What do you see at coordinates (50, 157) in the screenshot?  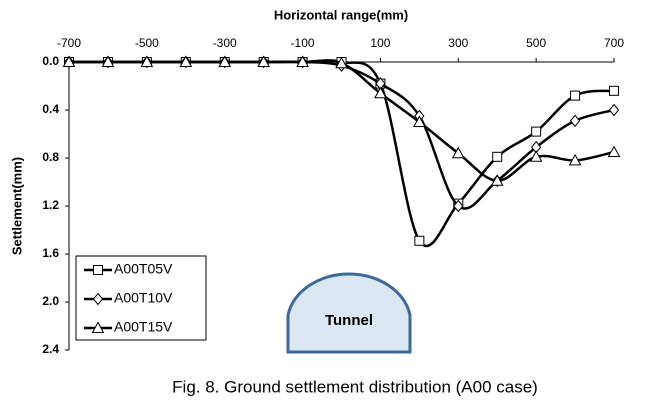 I see `y-tick-label: 0.8` at bounding box center [50, 157].